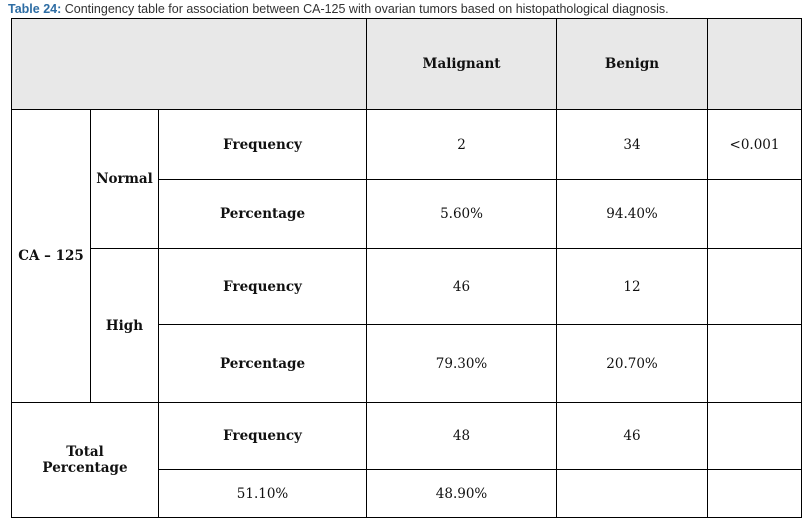 This screenshot has width=810, height=529. Describe the element at coordinates (124, 325) in the screenshot. I see `high-label: High` at that location.